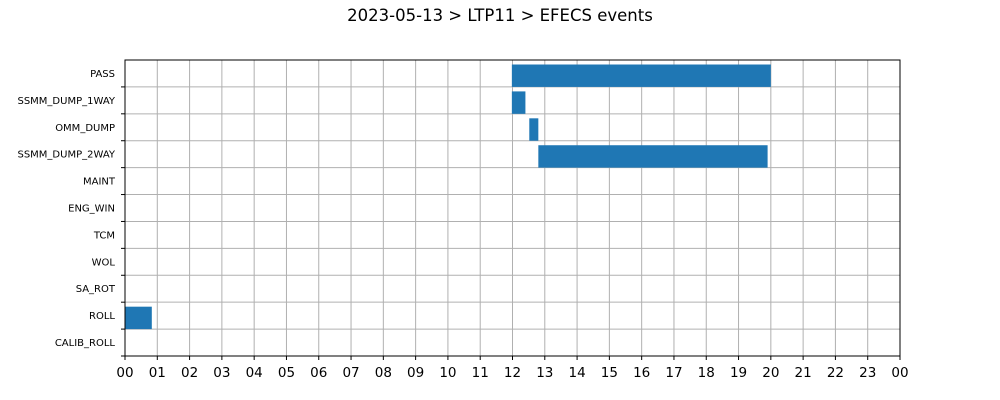  Describe the element at coordinates (609, 373) in the screenshot. I see `x-tick-label: 15` at that location.